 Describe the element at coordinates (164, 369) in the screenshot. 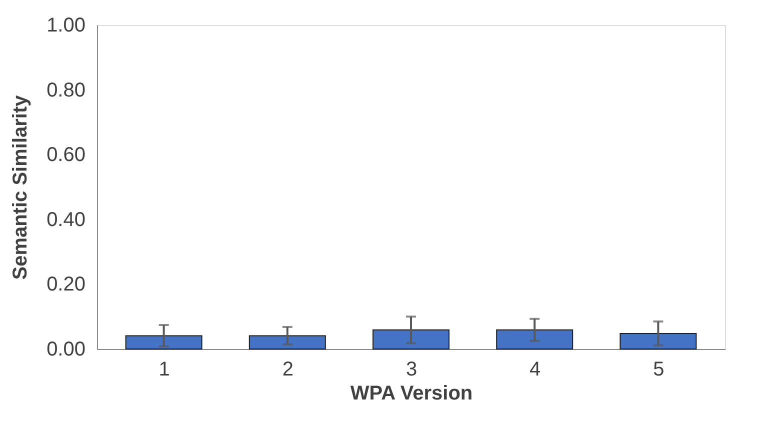

I see `x-tick-label: 1` at that location.